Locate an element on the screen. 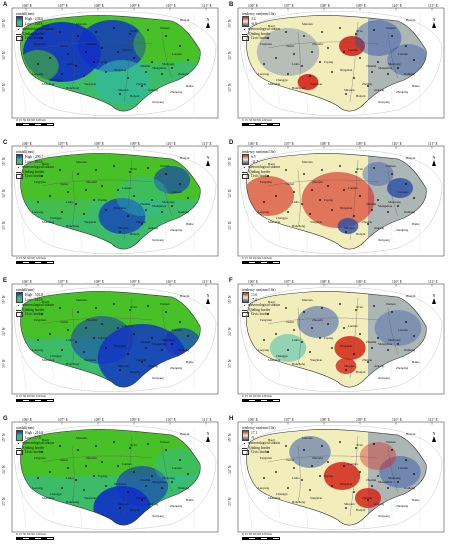  place-name: Hanzhong is located at coordinates (299, 226).